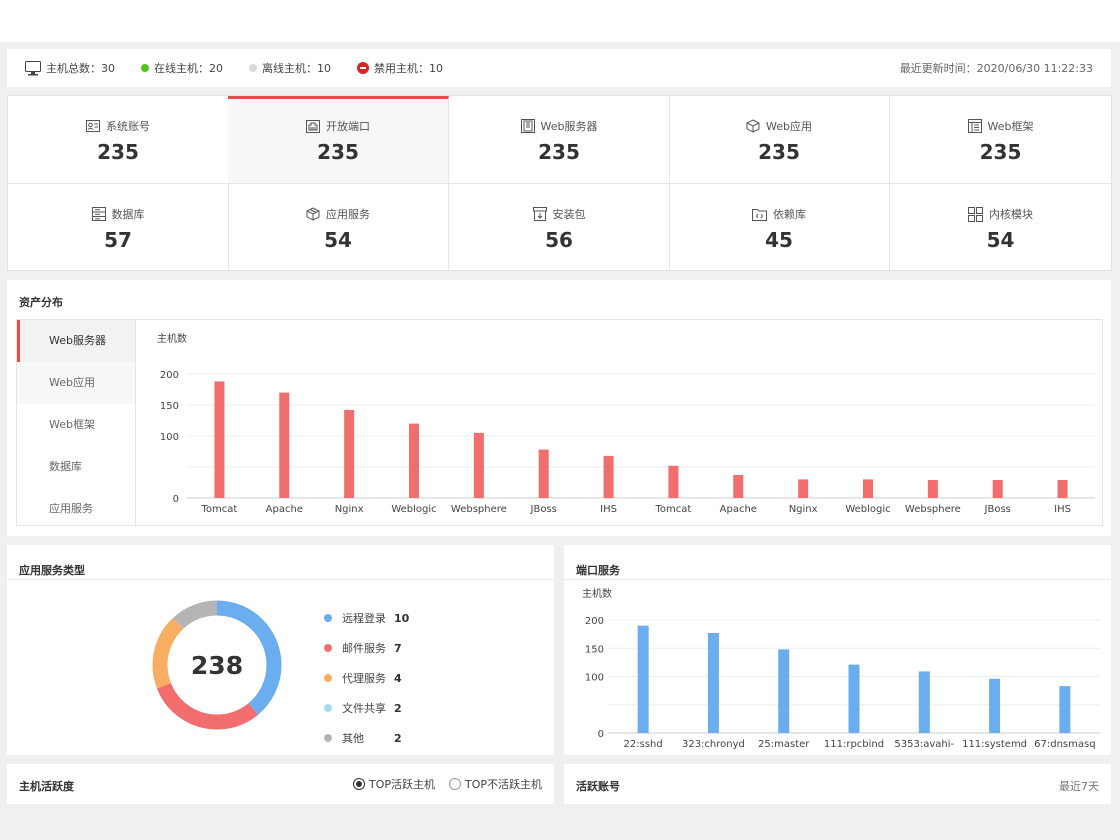 The height and width of the screenshot is (840, 1120). I want to click on box-icon, so click(313, 214).